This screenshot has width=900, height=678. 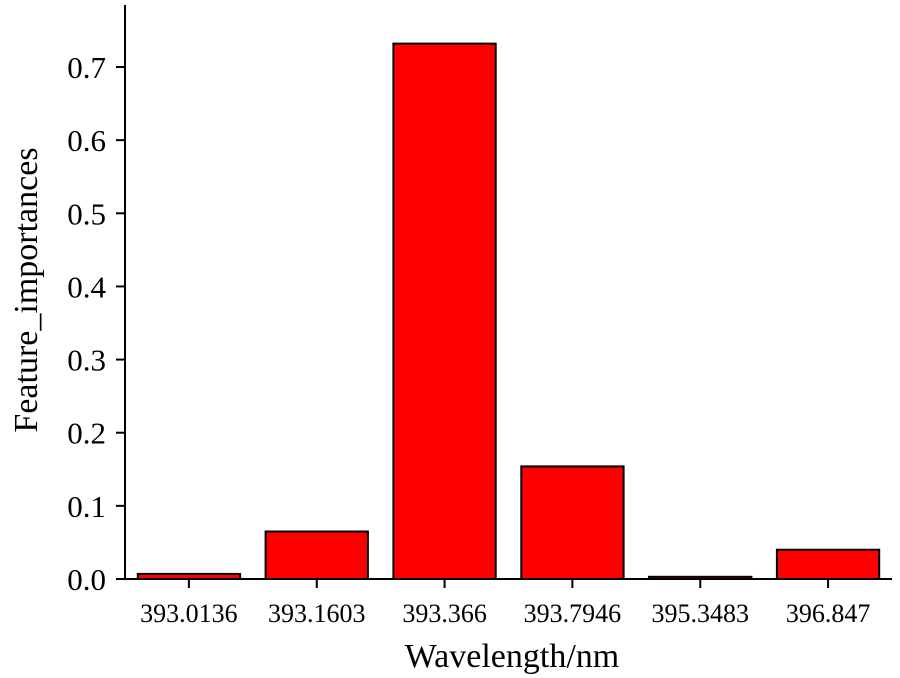 I want to click on x-tick-label: 393.1603, so click(x=317, y=613).